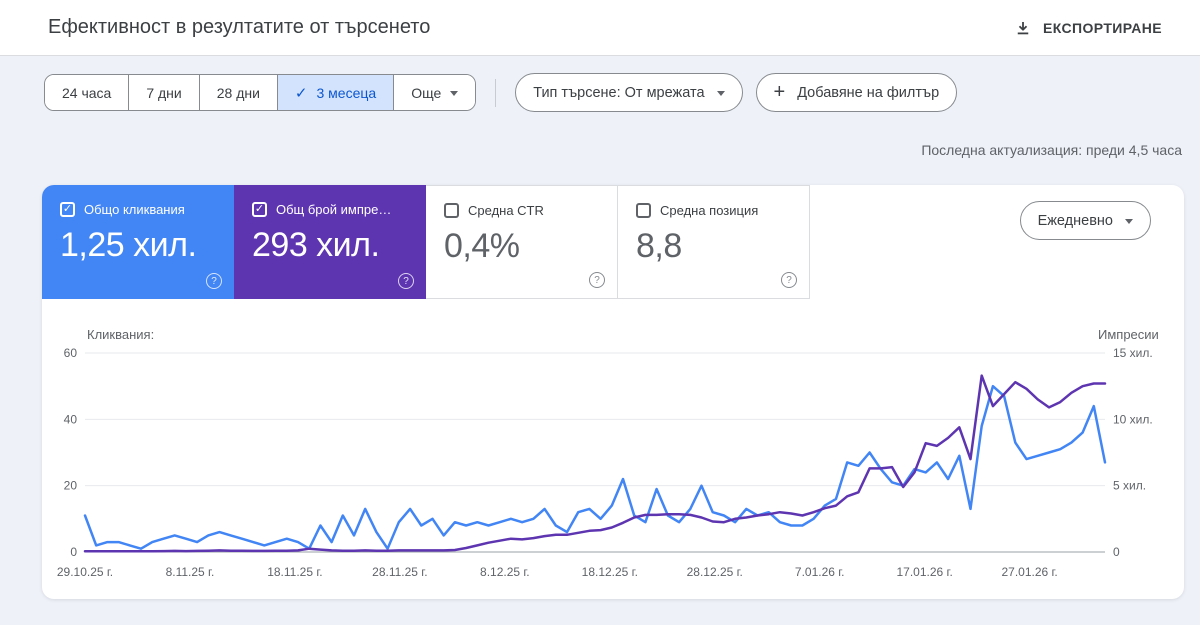 This screenshot has height=625, width=1200. I want to click on left-axis-title: Кликвания:, so click(120, 334).